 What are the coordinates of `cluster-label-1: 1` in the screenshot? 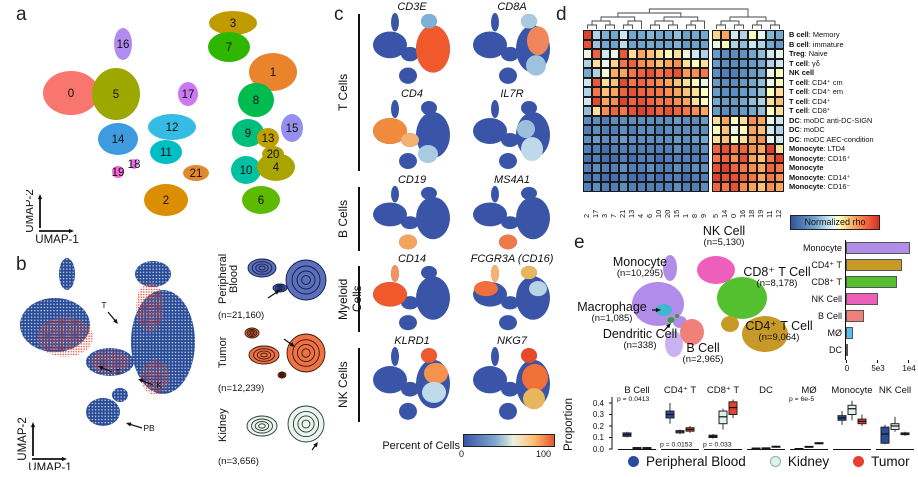 It's located at (273, 73).